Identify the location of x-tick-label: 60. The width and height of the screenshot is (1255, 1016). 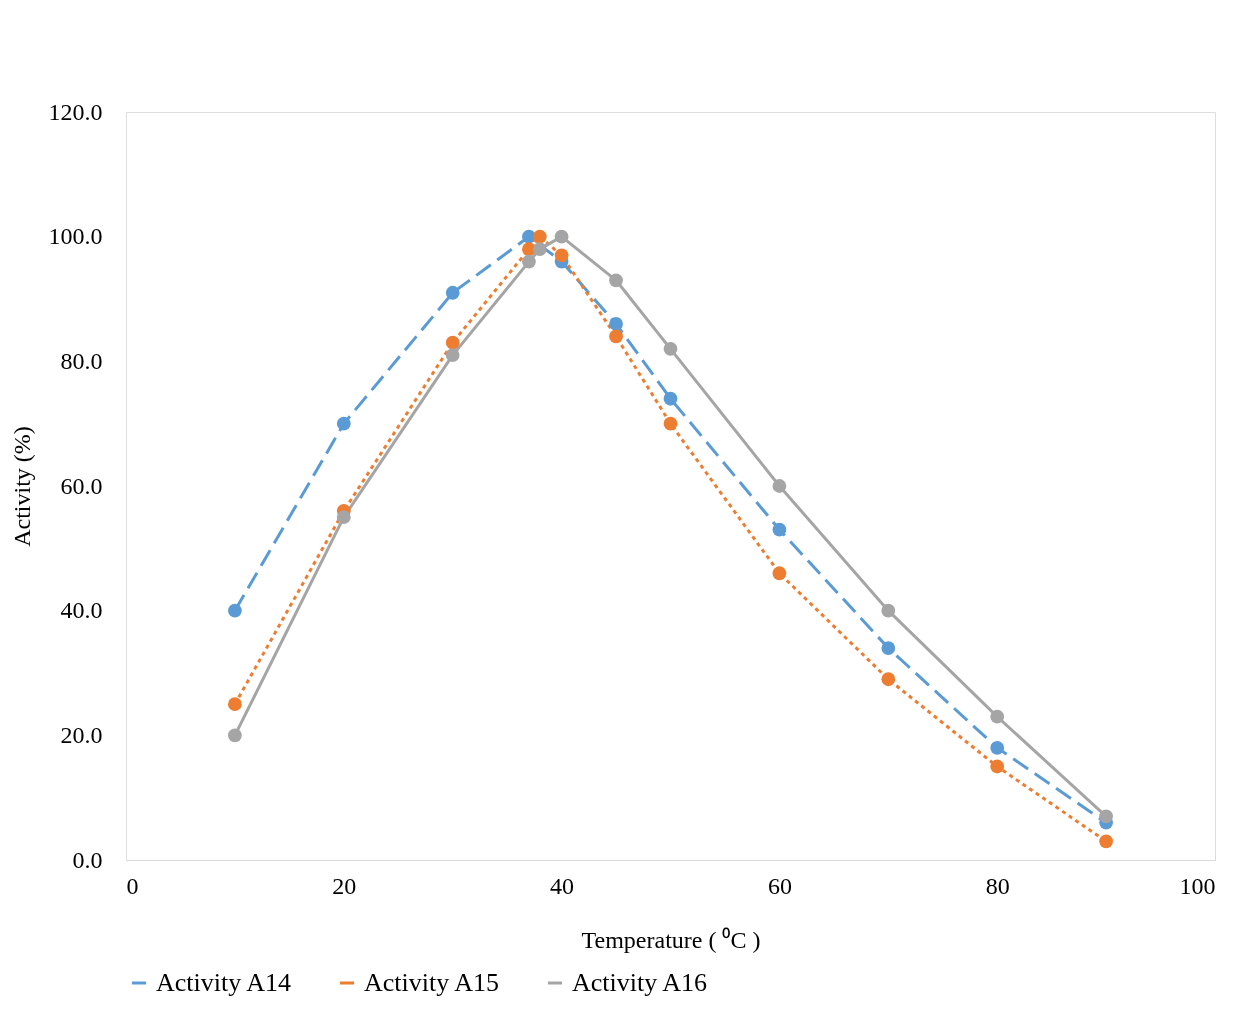
(779, 885).